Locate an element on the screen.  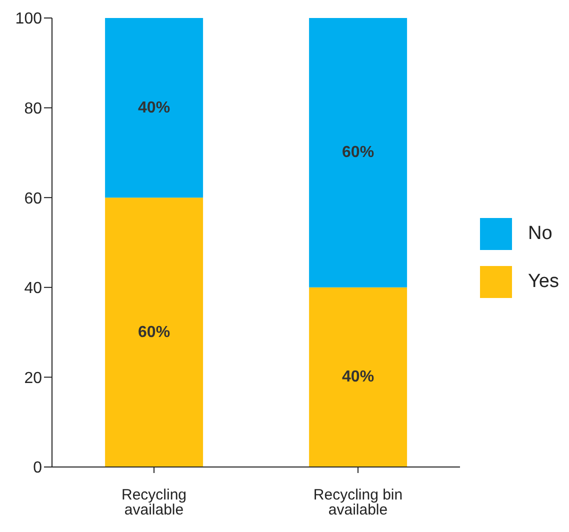
y-tick-label: 100 is located at coordinates (28, 19).